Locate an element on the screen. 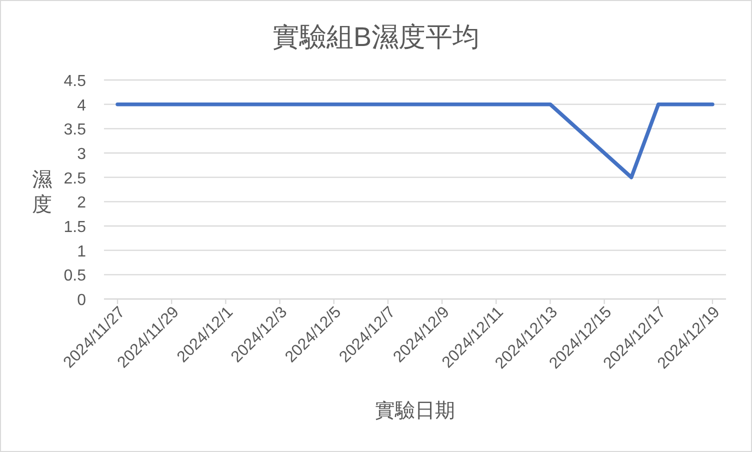 The image size is (752, 452). y-tick-label: 2.5 is located at coordinates (75, 179).